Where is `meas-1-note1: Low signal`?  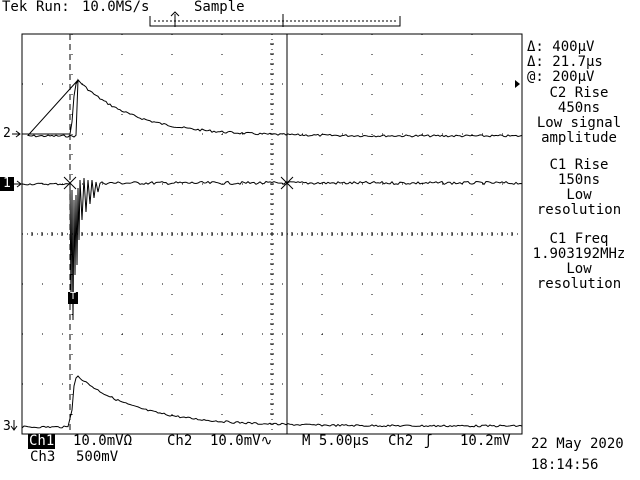
meas-1-note1: Low signal is located at coordinates (579, 123).